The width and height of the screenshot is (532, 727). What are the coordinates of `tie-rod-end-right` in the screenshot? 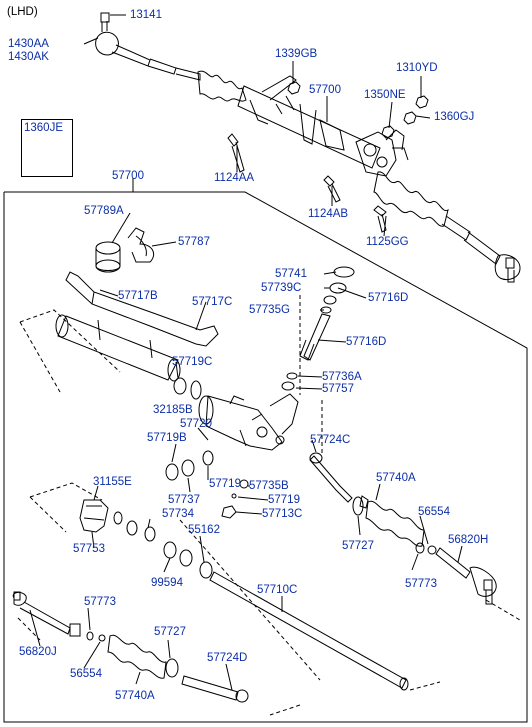 It's located at (466, 576).